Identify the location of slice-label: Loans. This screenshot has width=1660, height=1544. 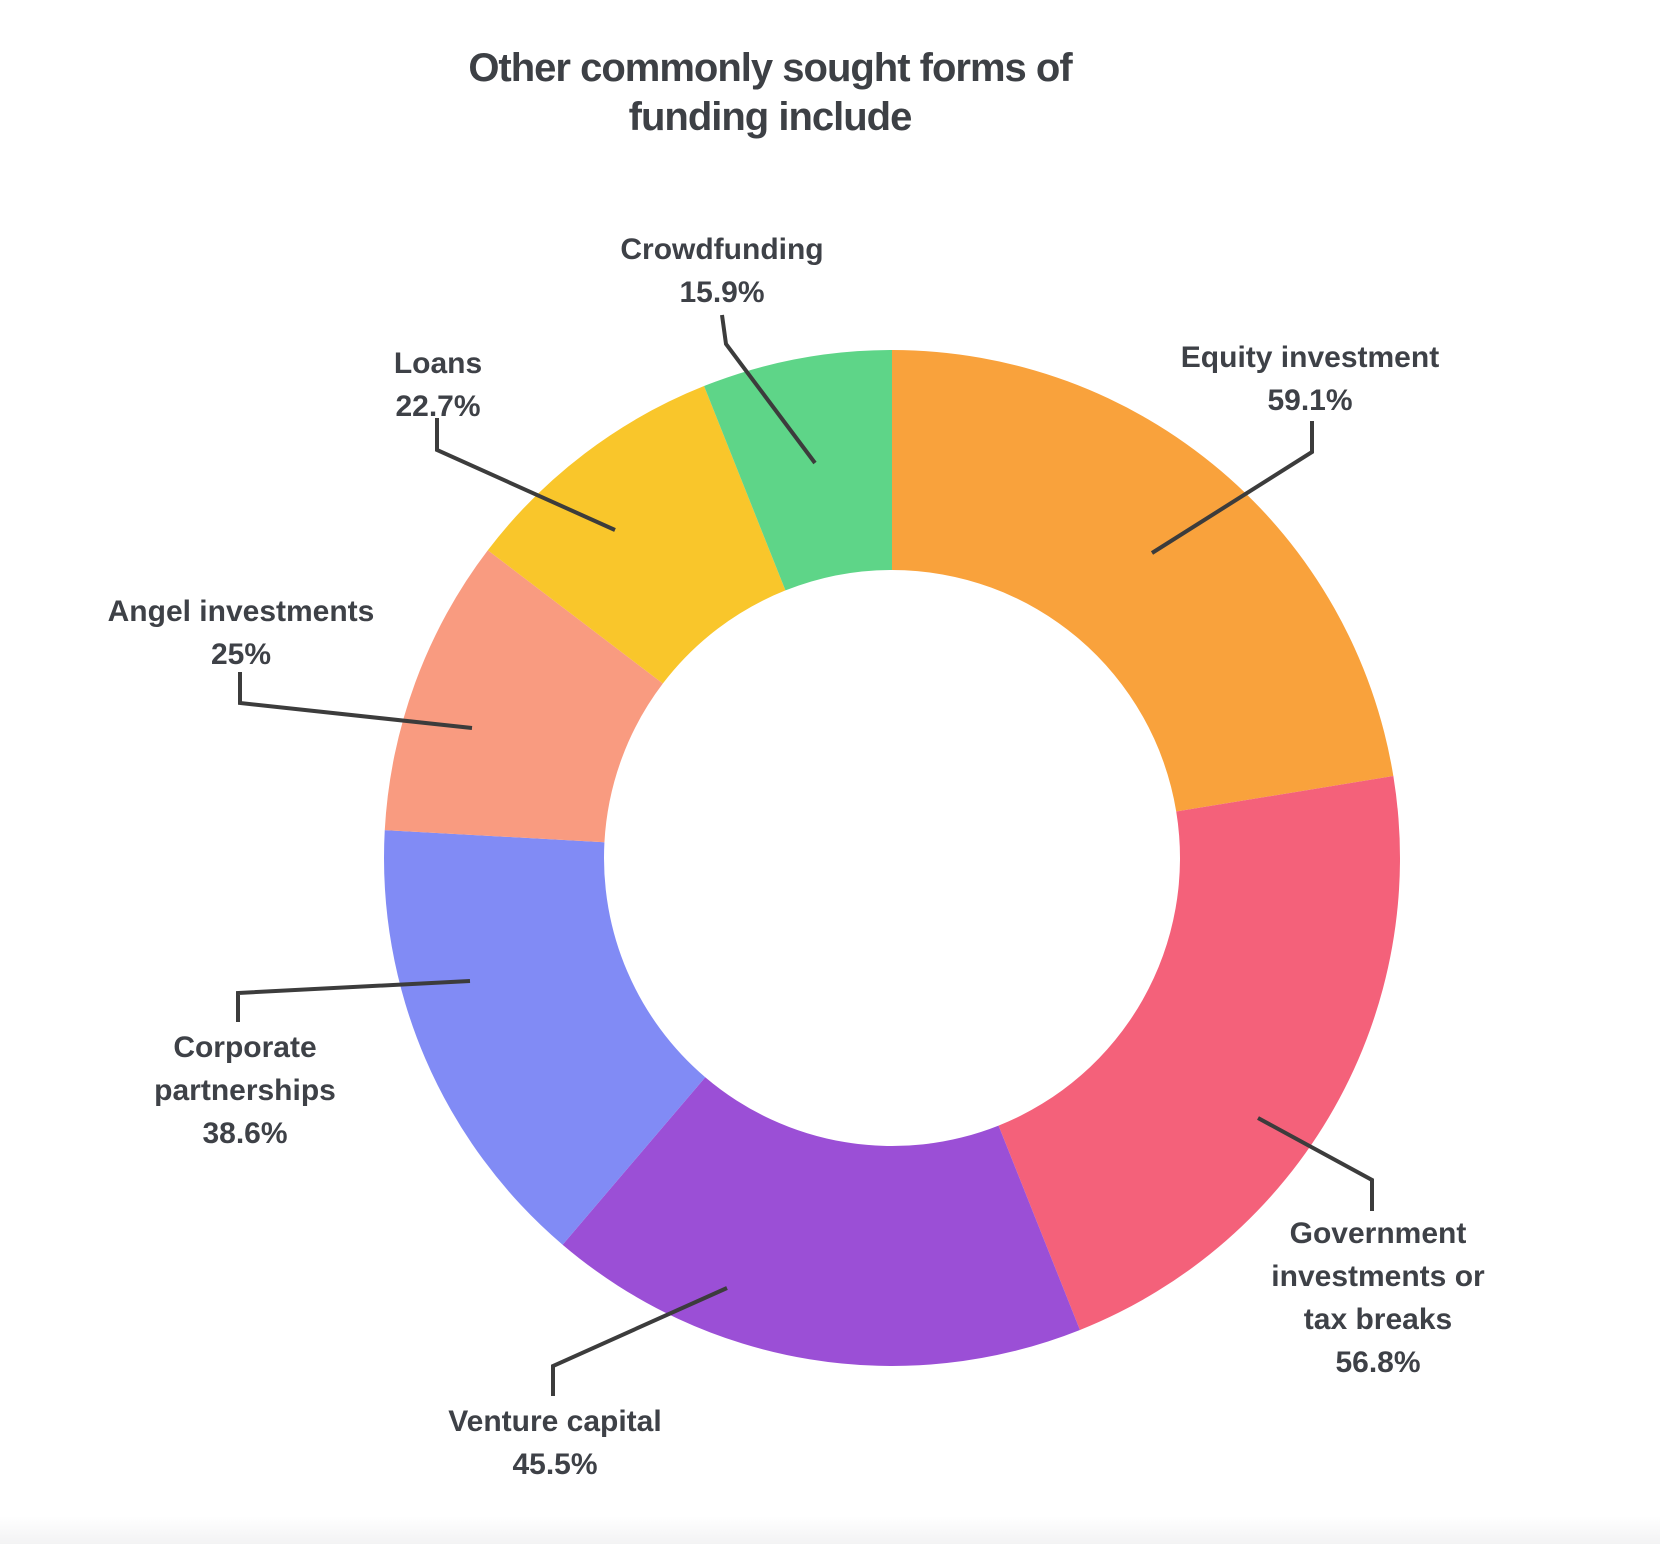
(438, 363).